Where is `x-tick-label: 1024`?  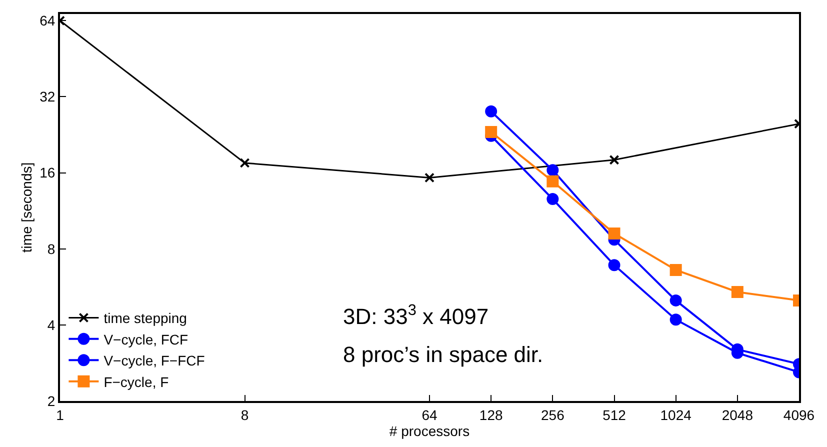 x-tick-label: 1024 is located at coordinates (676, 414).